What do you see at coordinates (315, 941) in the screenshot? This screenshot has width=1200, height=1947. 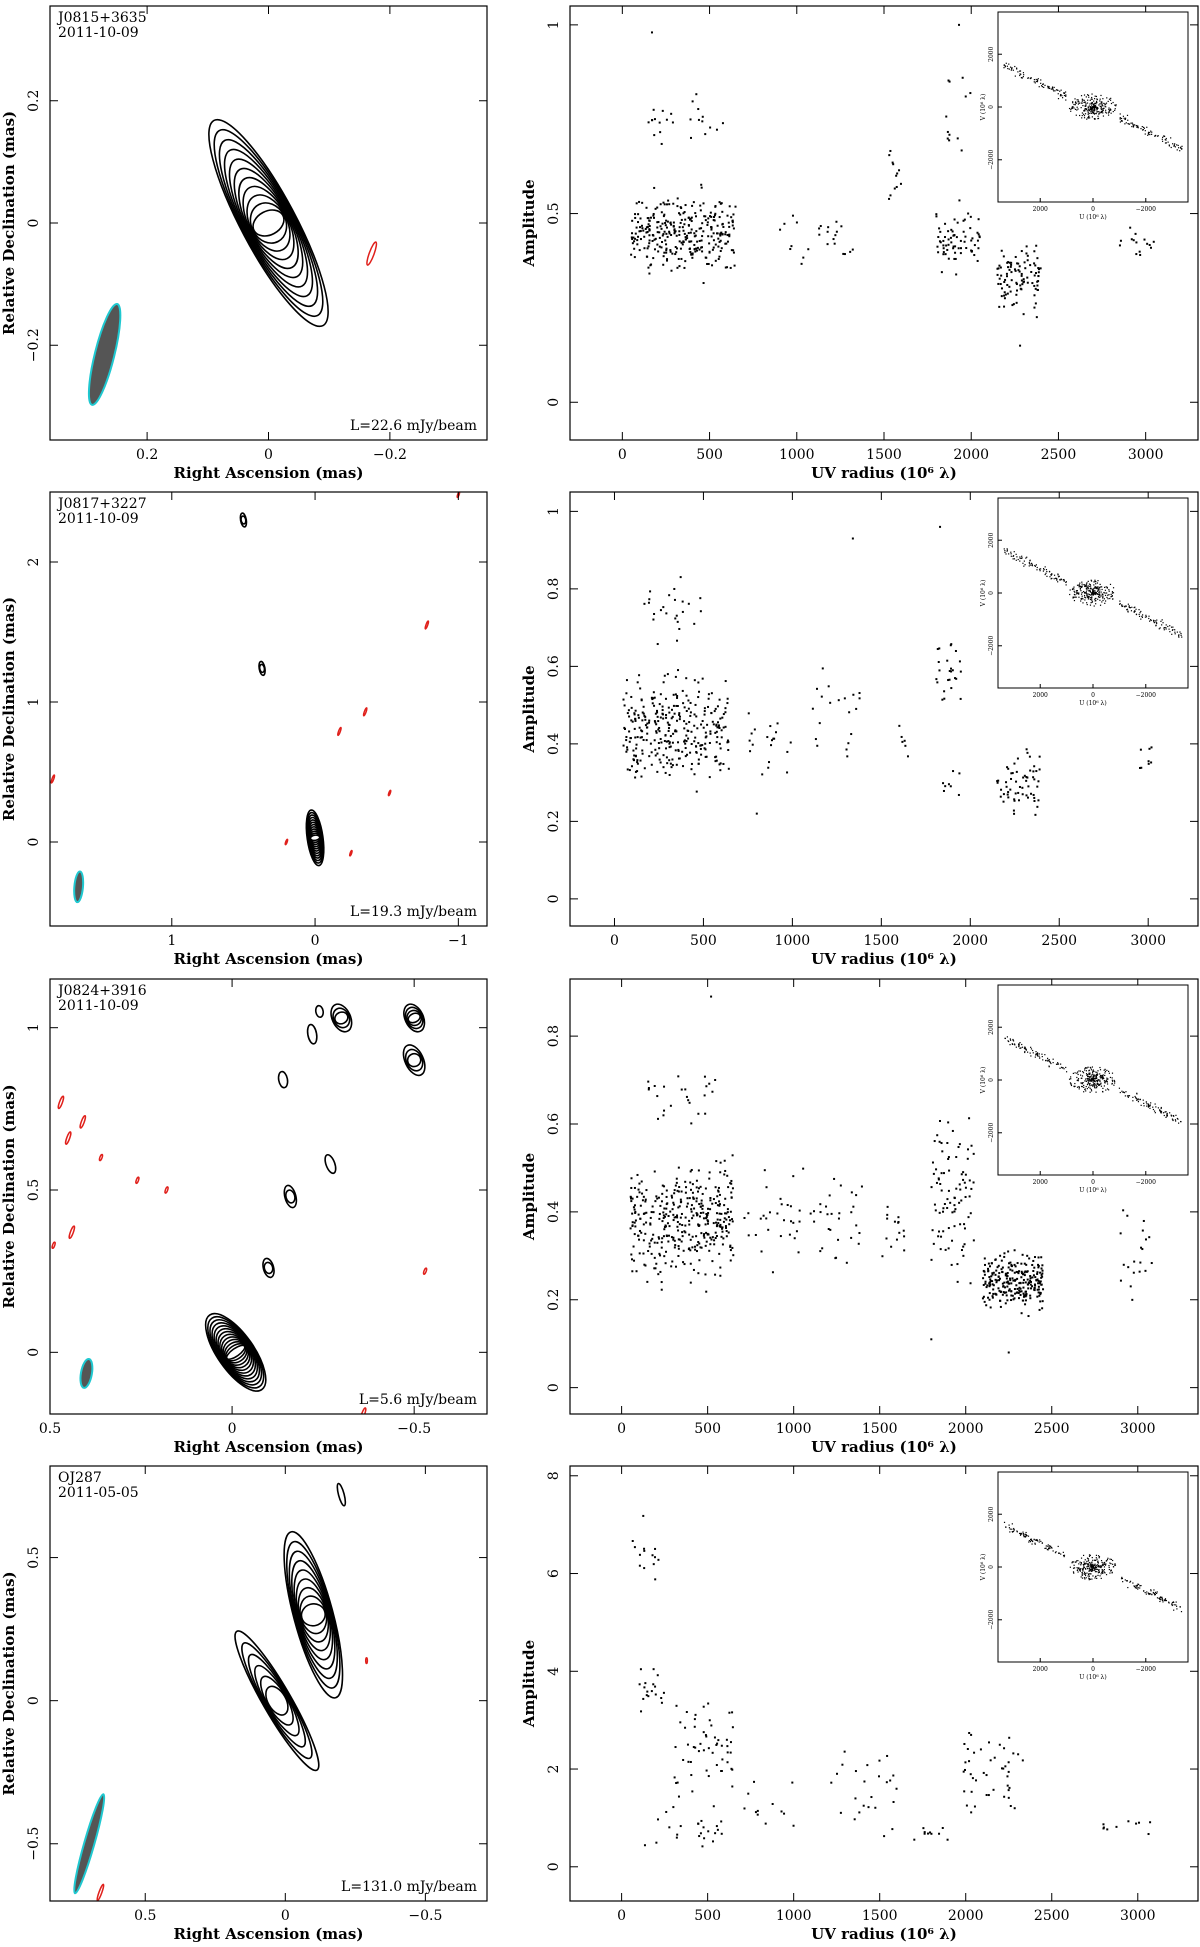 I see `x-tick-label: 0` at bounding box center [315, 941].